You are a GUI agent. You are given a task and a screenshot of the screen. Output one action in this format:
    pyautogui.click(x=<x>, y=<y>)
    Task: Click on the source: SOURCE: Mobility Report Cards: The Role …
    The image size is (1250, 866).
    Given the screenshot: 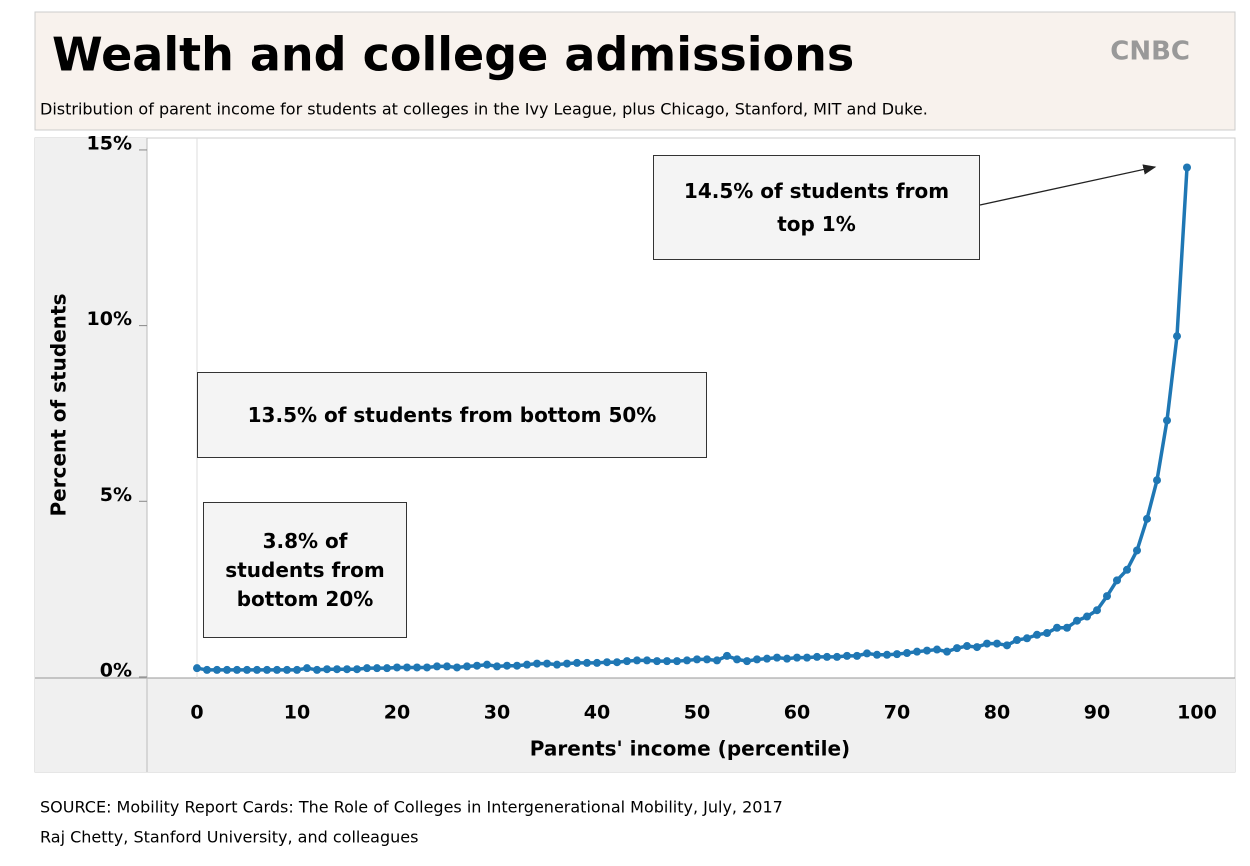 What is the action you would take?
    pyautogui.click(x=411, y=807)
    